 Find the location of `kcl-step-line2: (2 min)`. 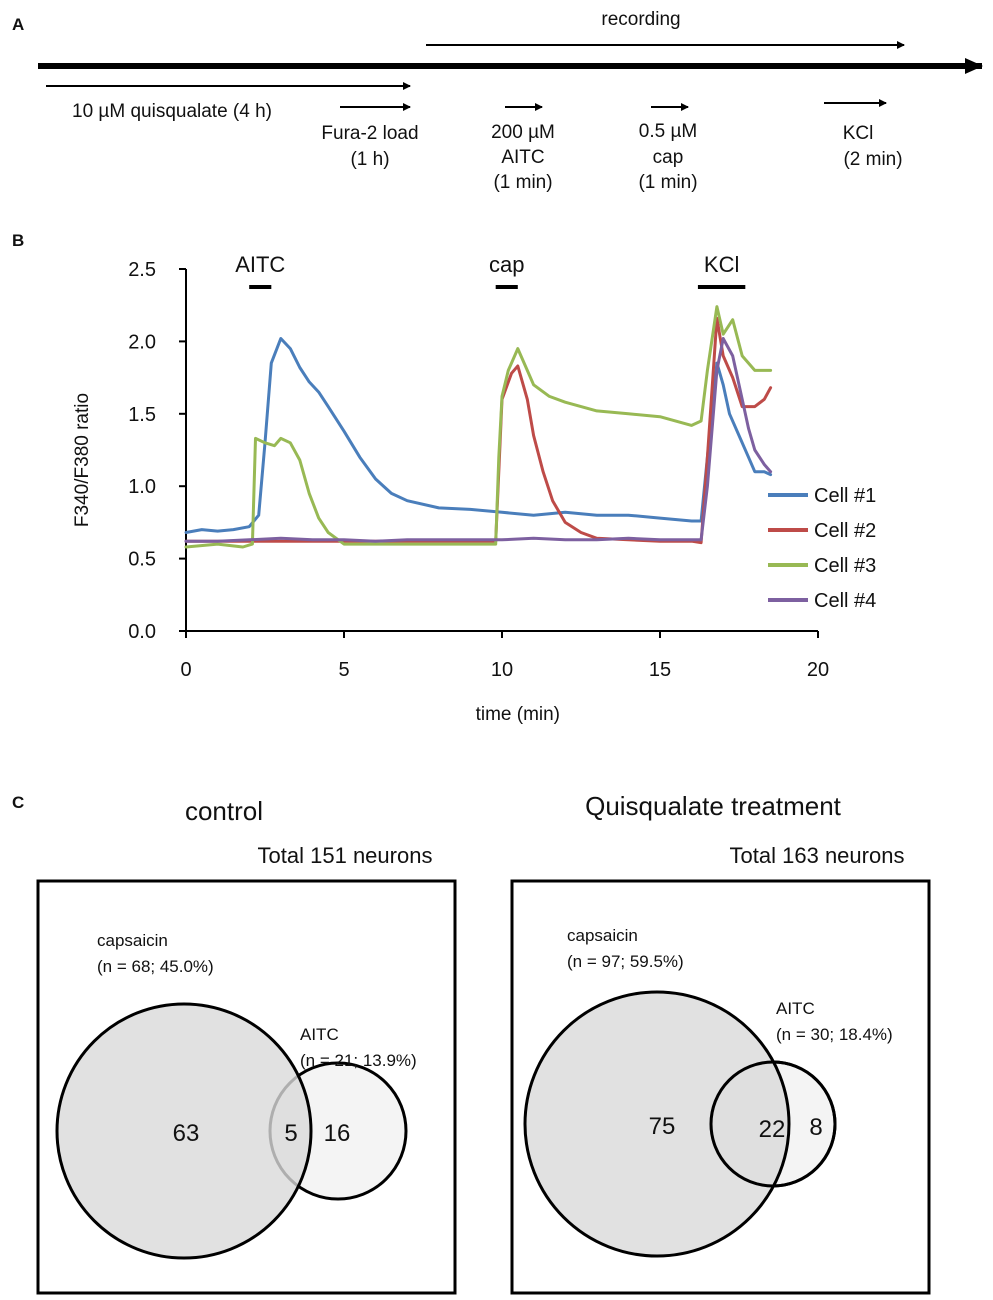

kcl-step-line2: (2 min) is located at coordinates (872, 159).